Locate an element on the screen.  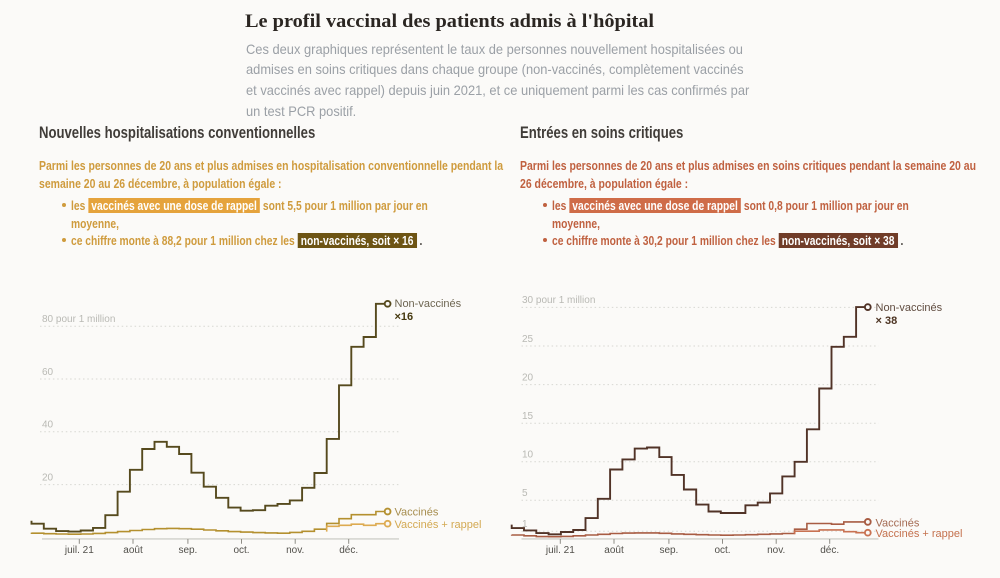
svg-text: 5 is located at coordinates (525, 493).